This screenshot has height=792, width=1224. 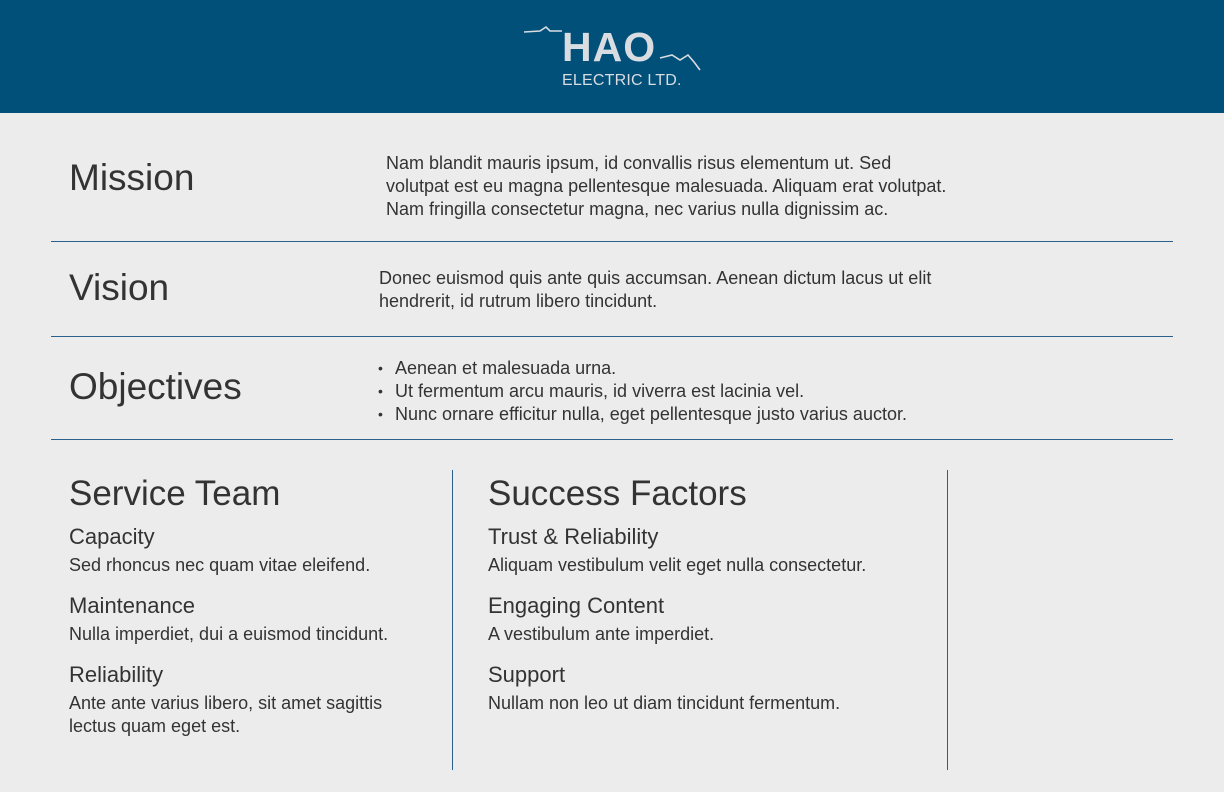 What do you see at coordinates (132, 177) in the screenshot?
I see `mission-title: Mission` at bounding box center [132, 177].